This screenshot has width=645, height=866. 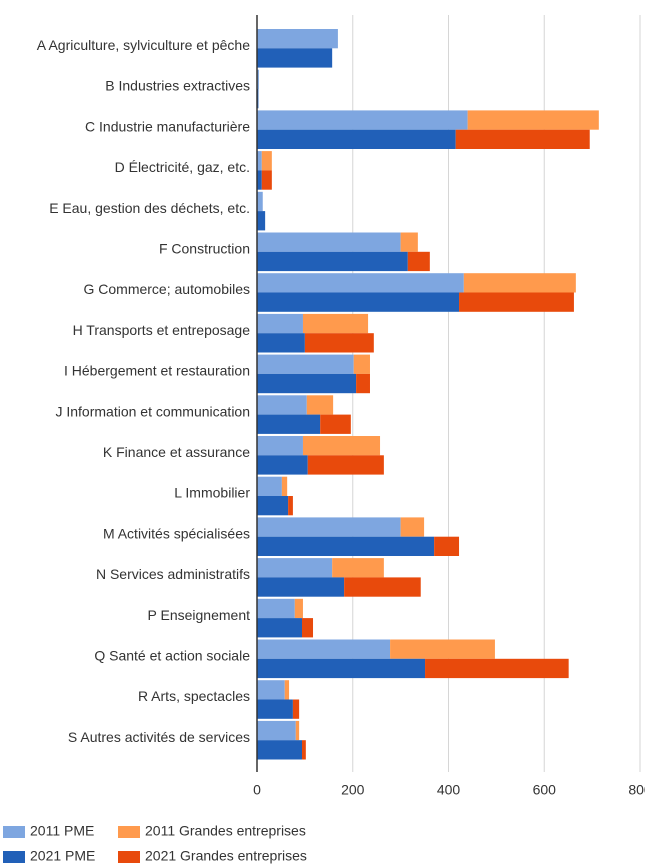 I want to click on y-tick-label: C Industrie manufacturière, so click(x=167, y=126).